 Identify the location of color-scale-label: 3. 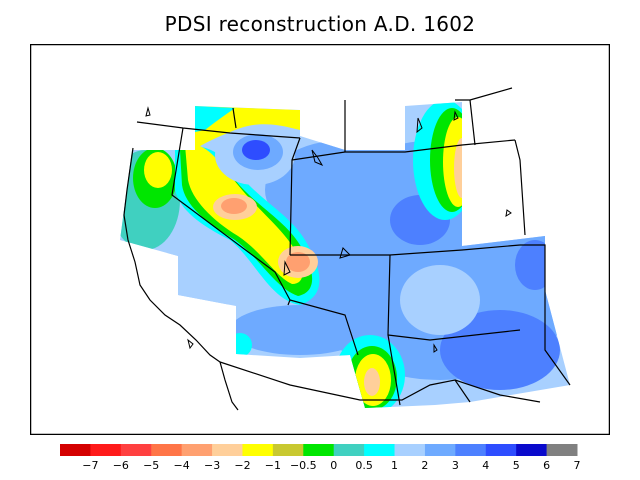
(455, 465).